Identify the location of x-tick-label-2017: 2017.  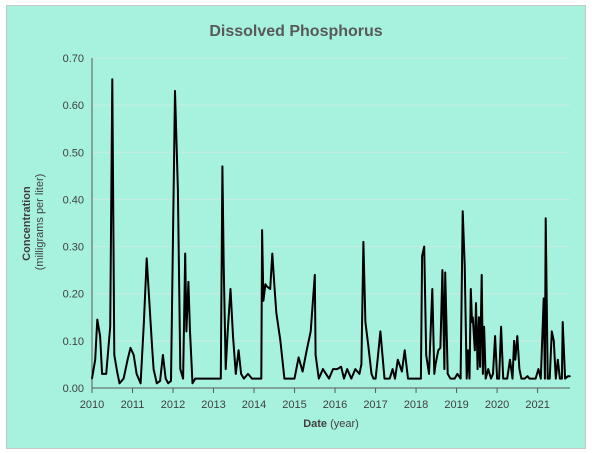
(375, 405).